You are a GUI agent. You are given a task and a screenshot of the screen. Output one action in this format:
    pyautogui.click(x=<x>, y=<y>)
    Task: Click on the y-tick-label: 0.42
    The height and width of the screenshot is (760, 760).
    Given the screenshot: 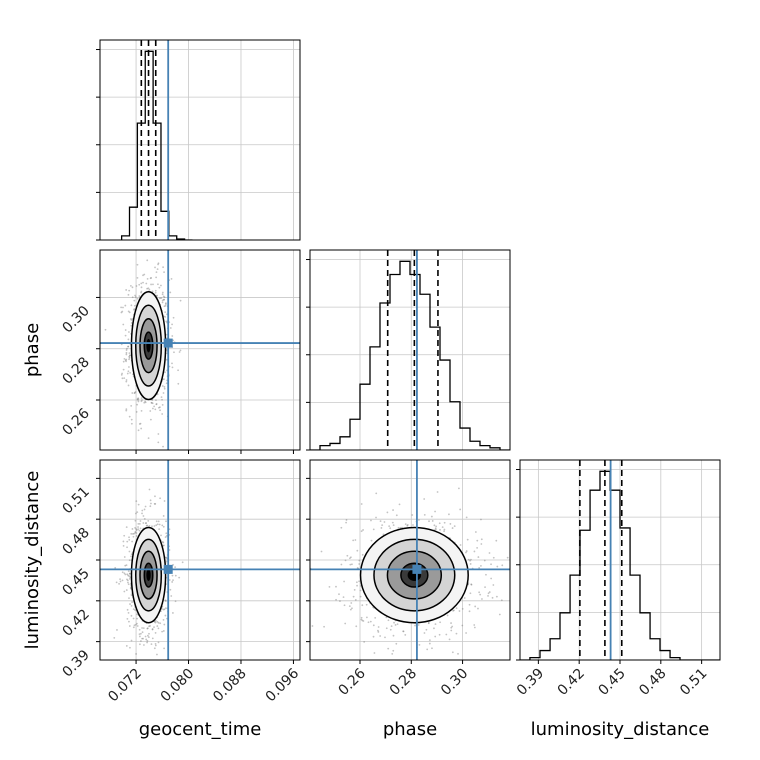 What is the action you would take?
    pyautogui.click(x=75, y=622)
    